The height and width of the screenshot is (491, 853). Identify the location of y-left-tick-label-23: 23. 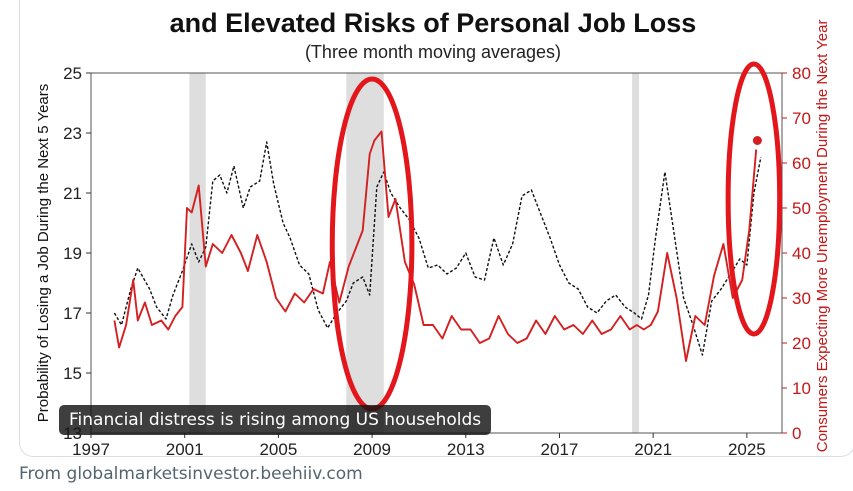
(72, 133).